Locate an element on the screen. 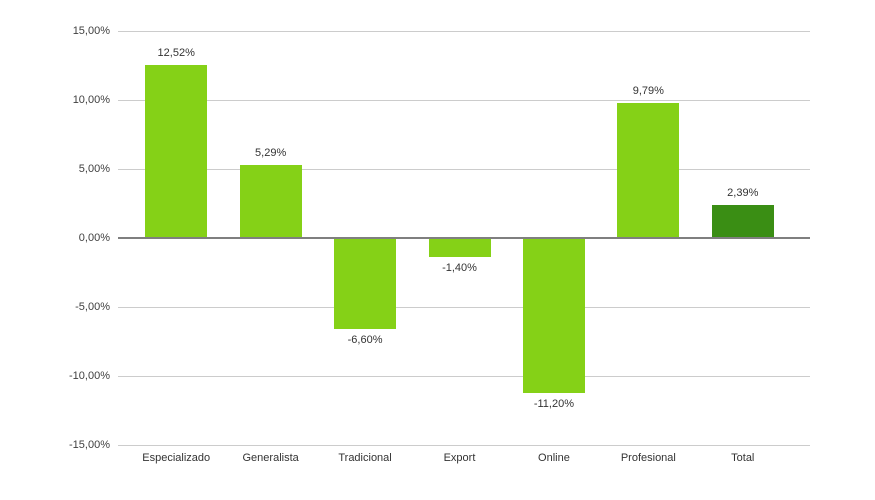  x-axis-label-total: Total is located at coordinates (743, 458).